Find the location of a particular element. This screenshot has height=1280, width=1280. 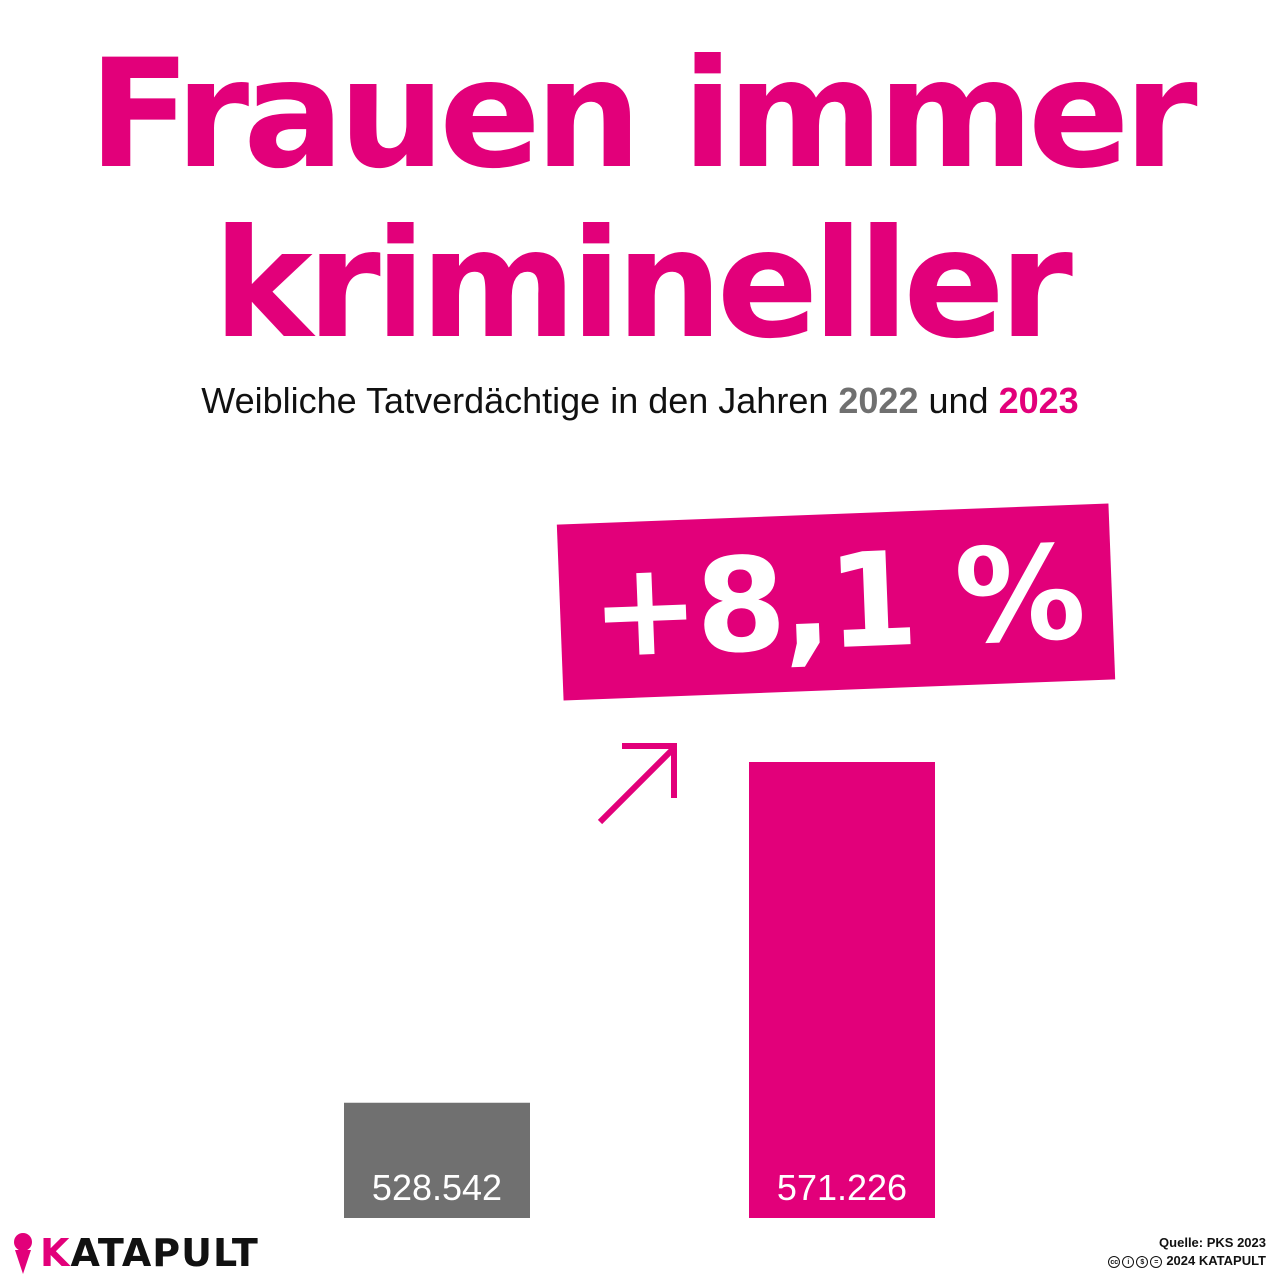

katapult-logo: KATAPULT is located at coordinates (135, 1253).